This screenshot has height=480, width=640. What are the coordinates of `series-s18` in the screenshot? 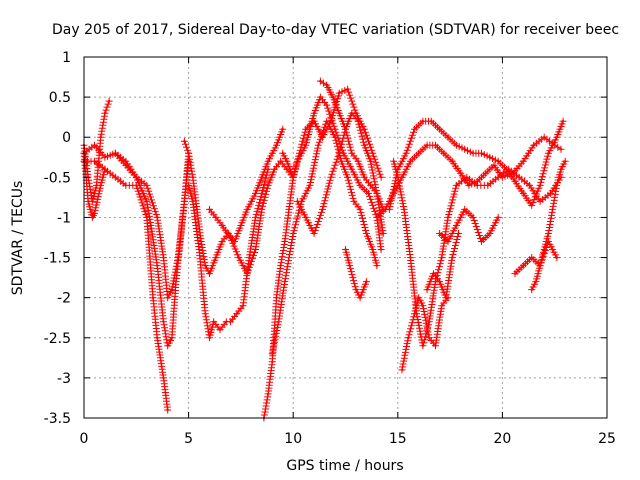 It's located at (425, 334).